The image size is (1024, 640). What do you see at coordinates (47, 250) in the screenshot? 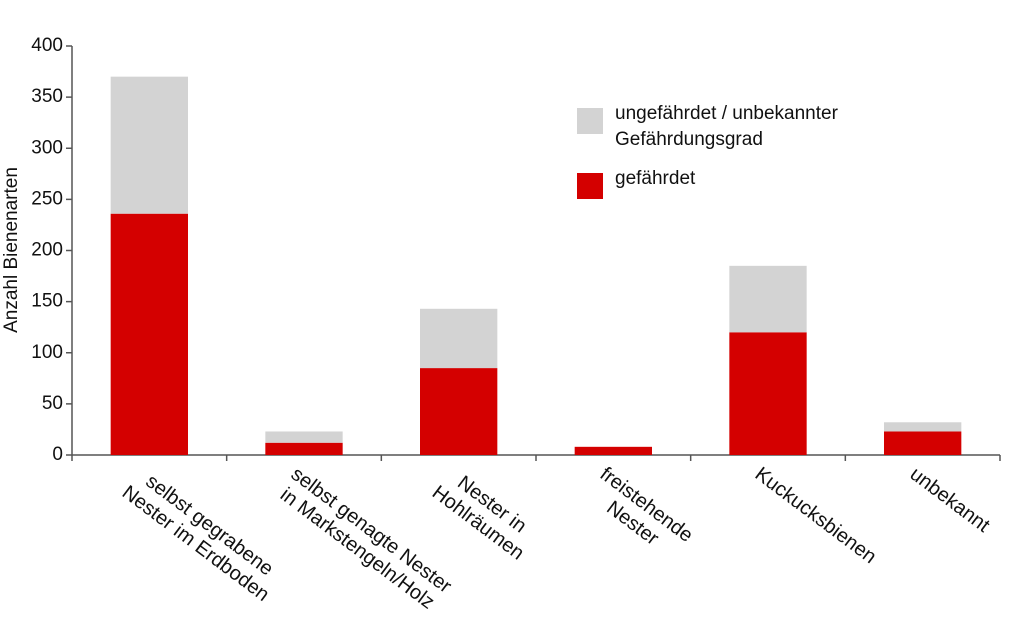
I see `y-tick-label: 200` at bounding box center [47, 250].